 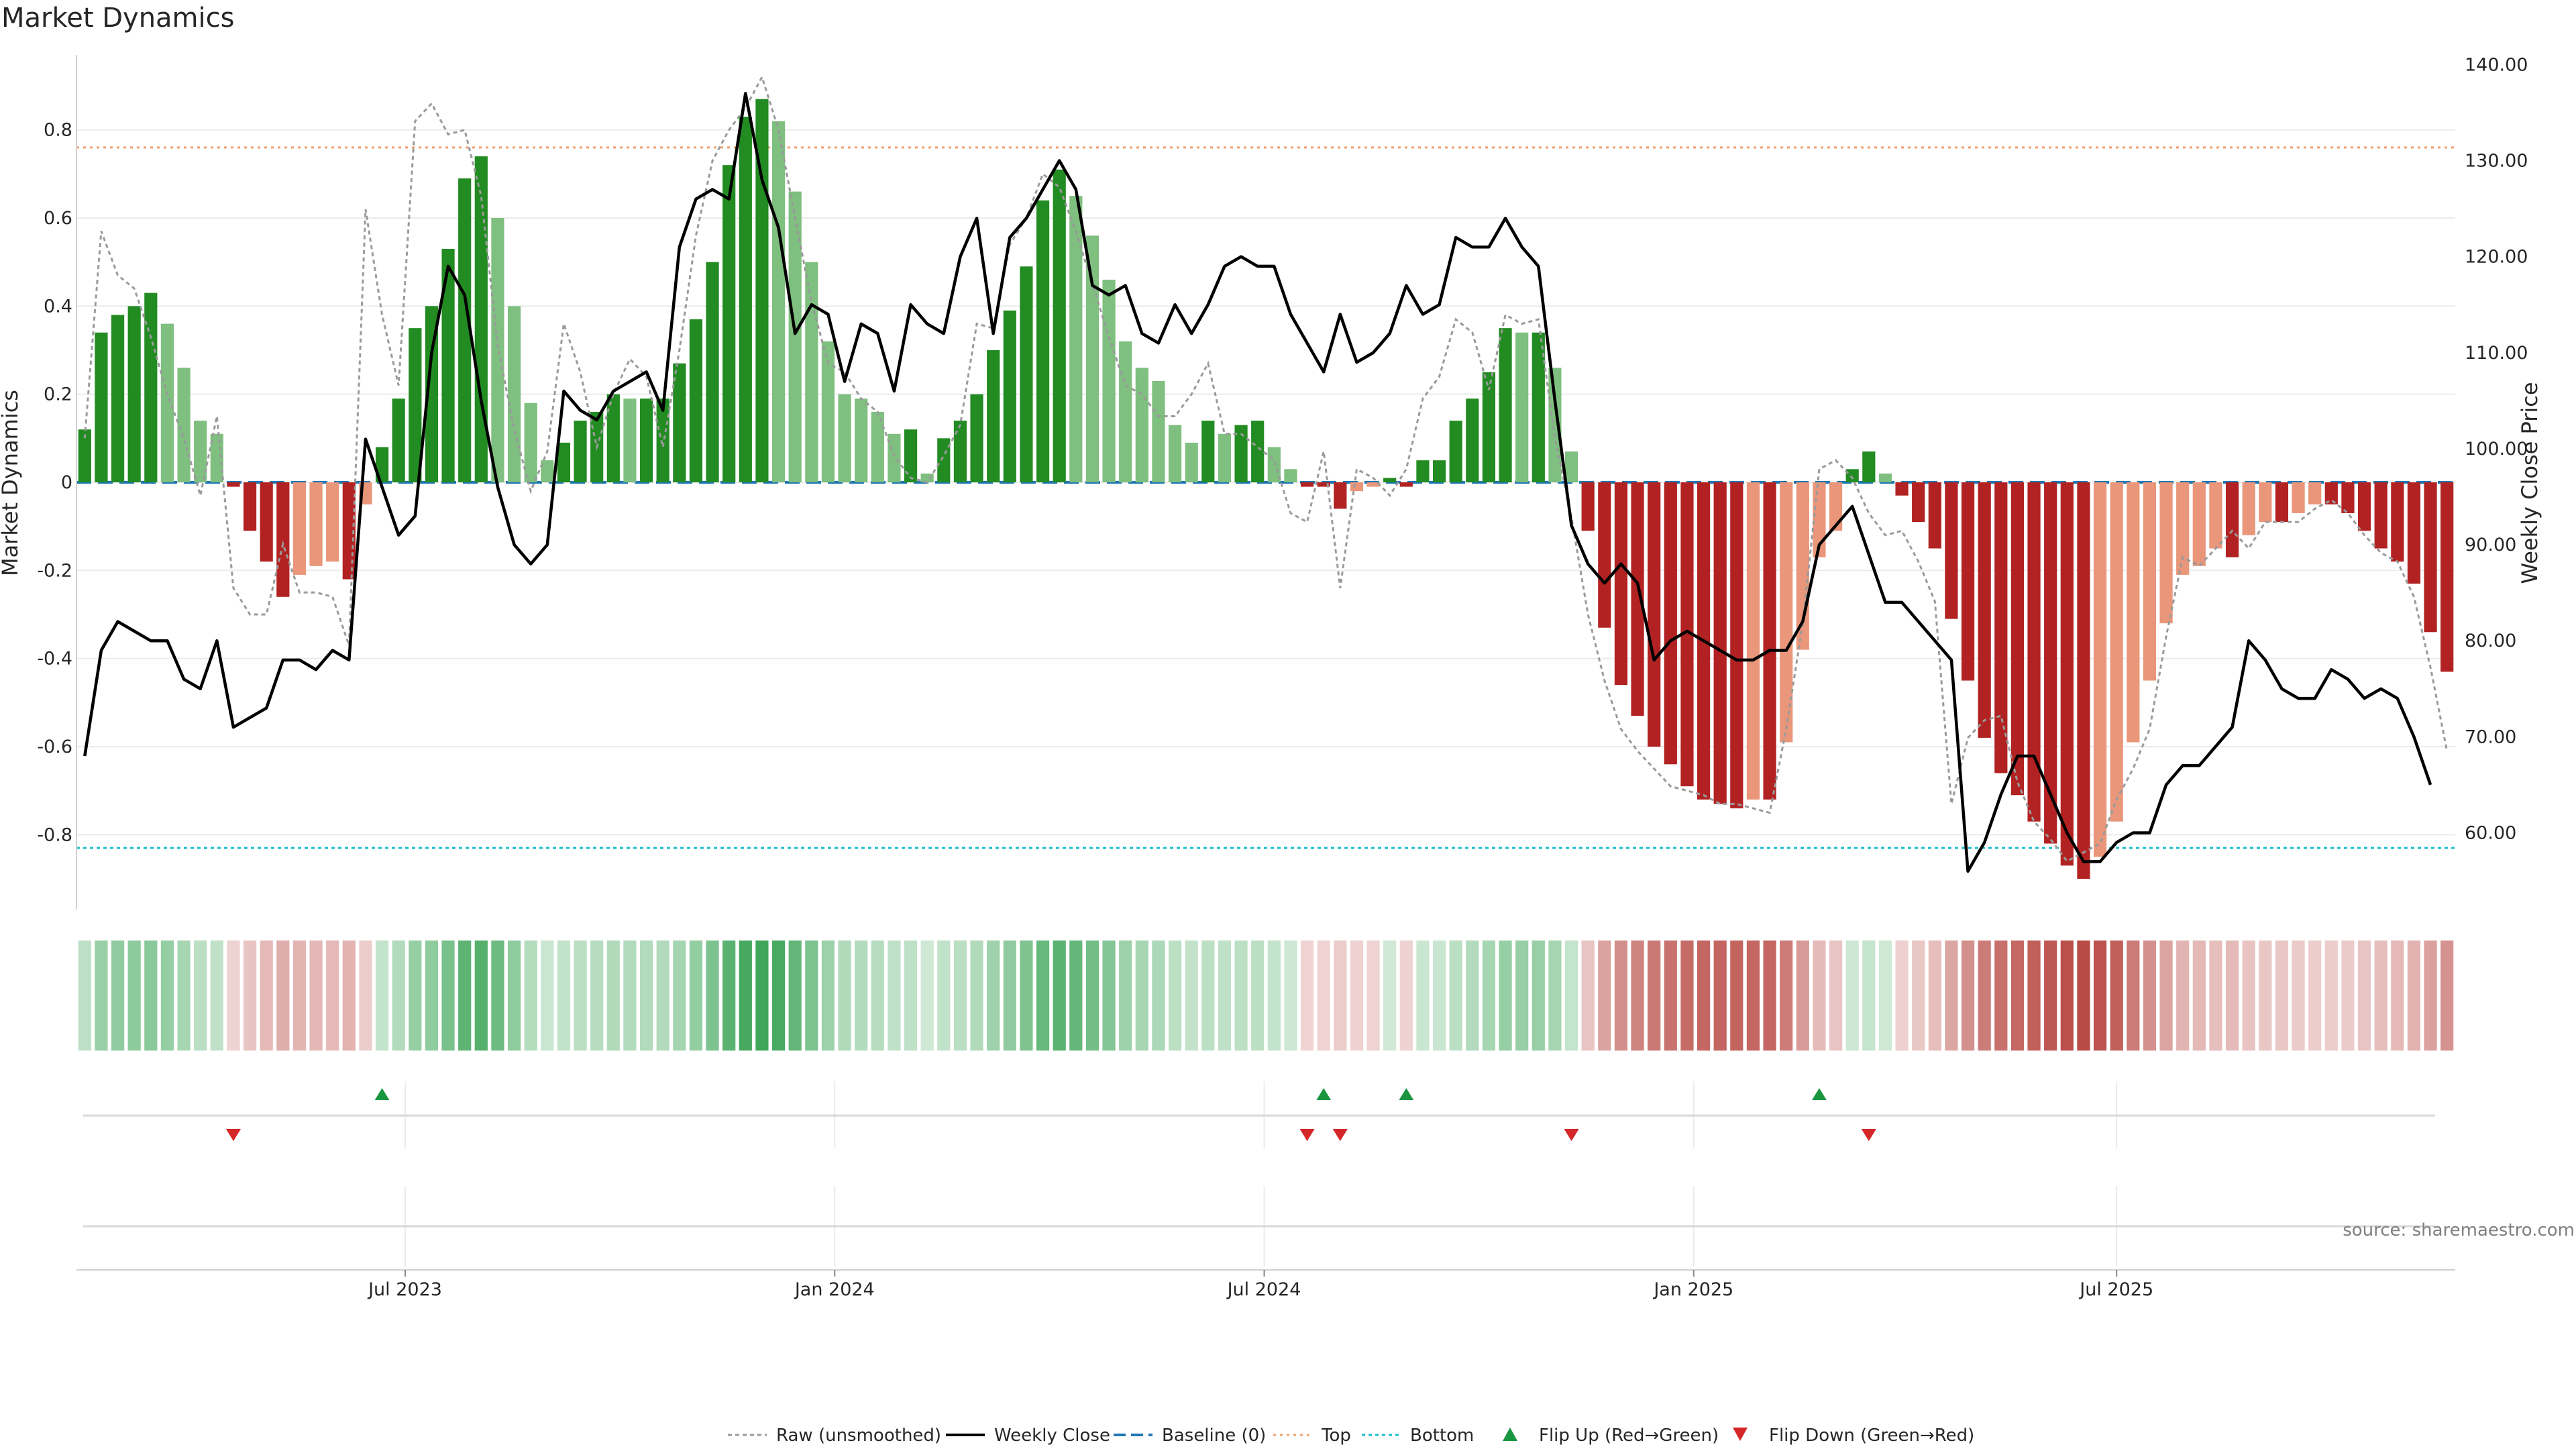 What do you see at coordinates (2496, 449) in the screenshot?
I see `y-tick-label-right: 100.00` at bounding box center [2496, 449].